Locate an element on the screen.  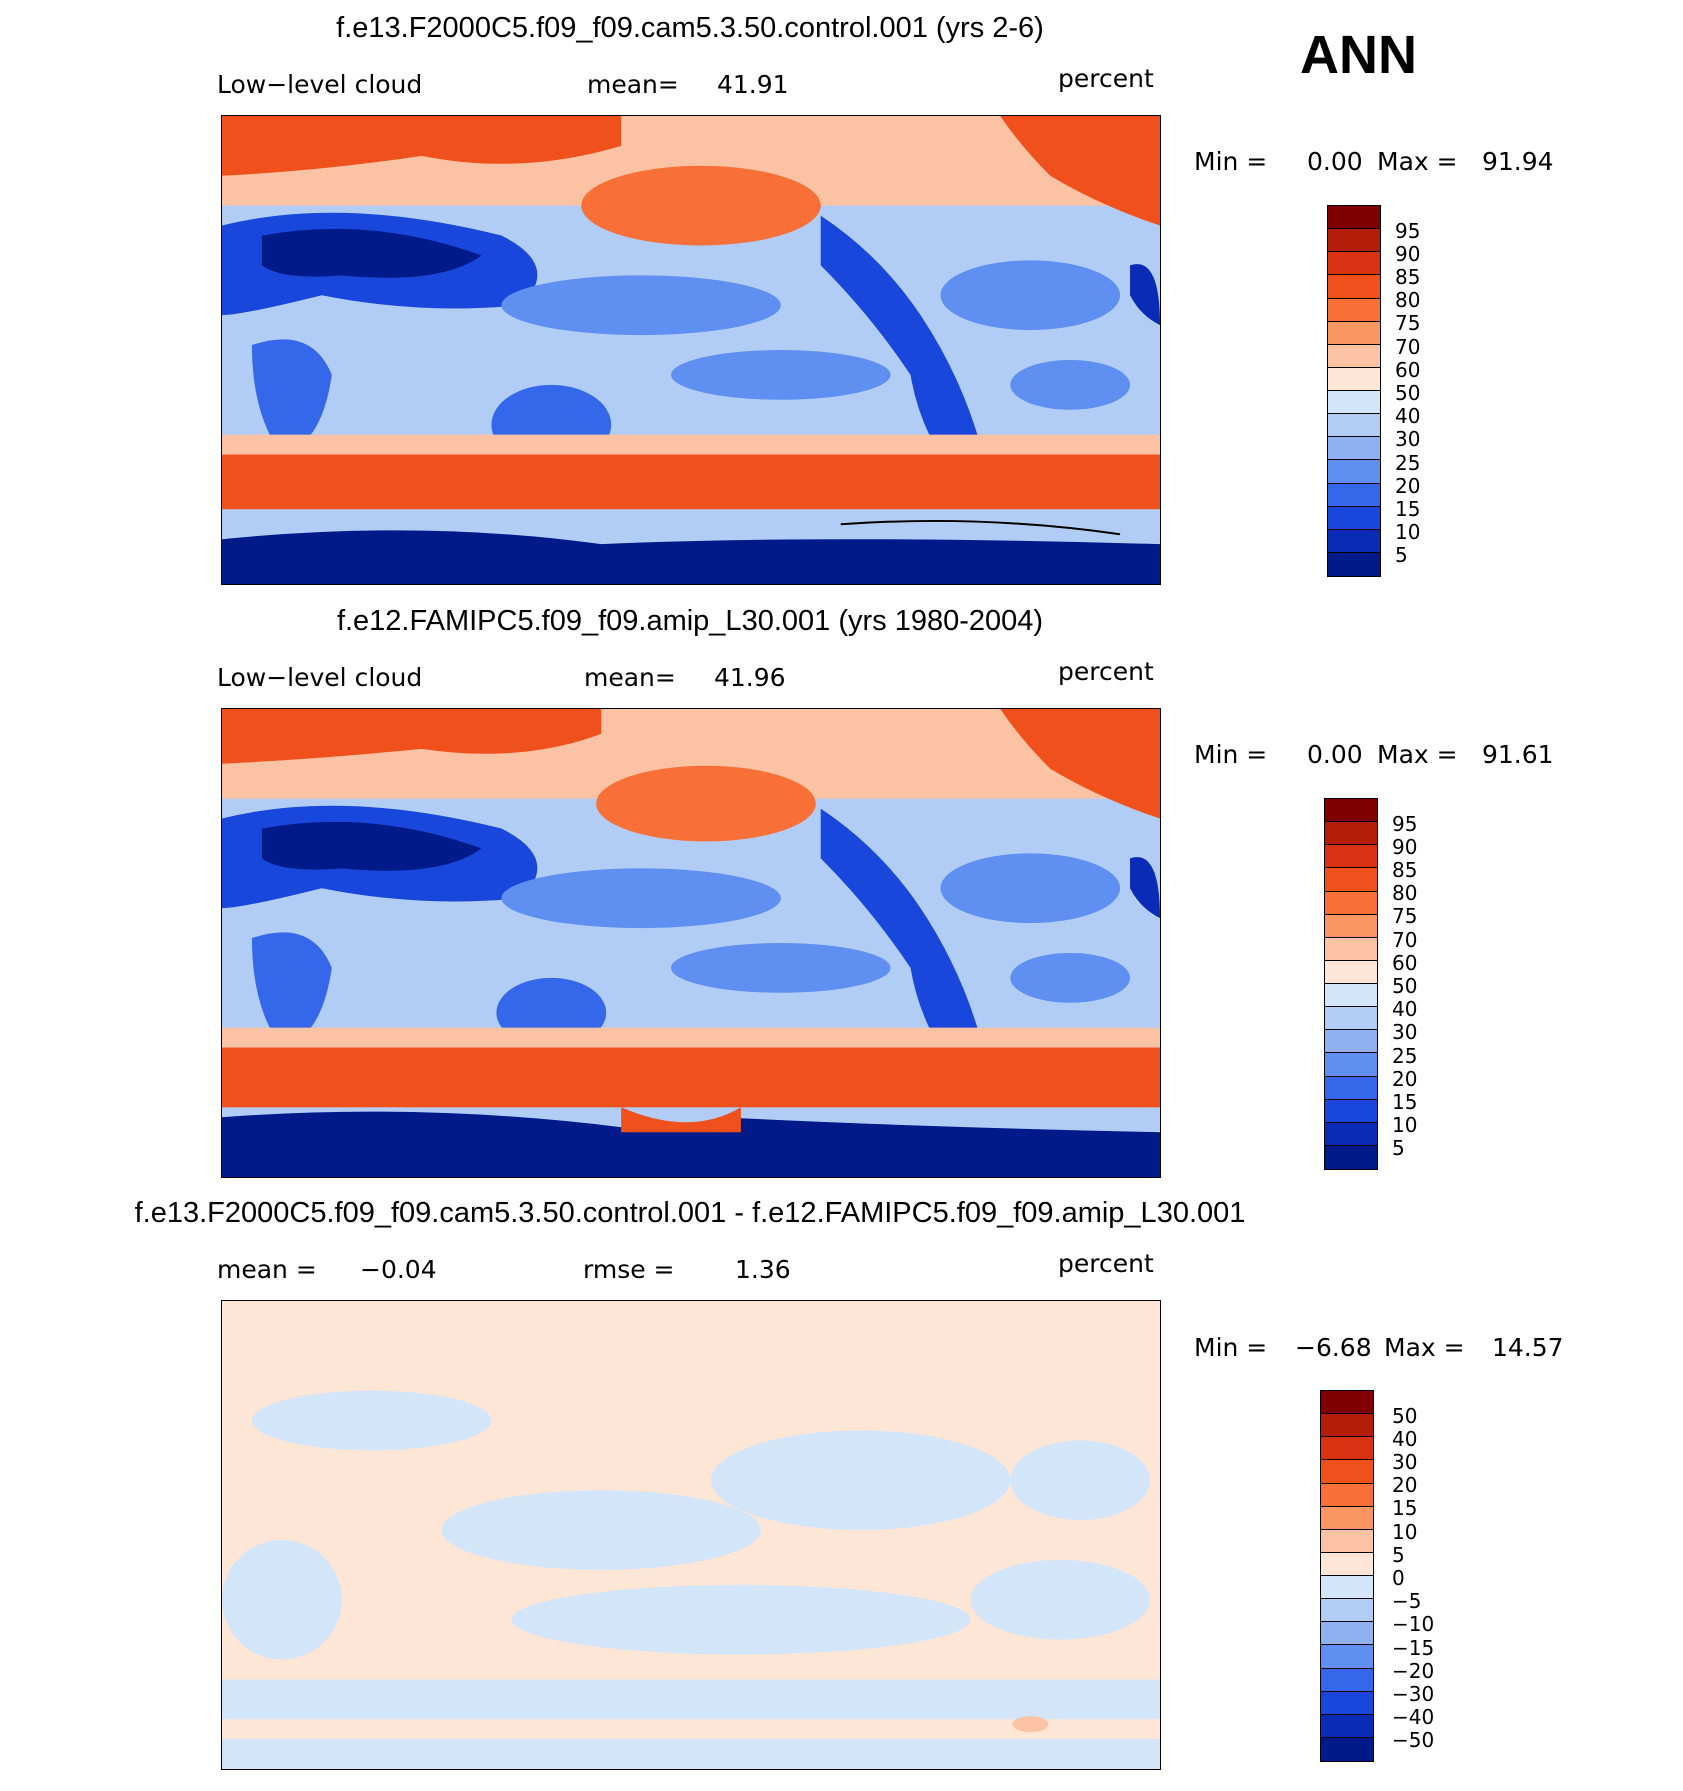
panel-2-map-field is located at coordinates (691, 943).